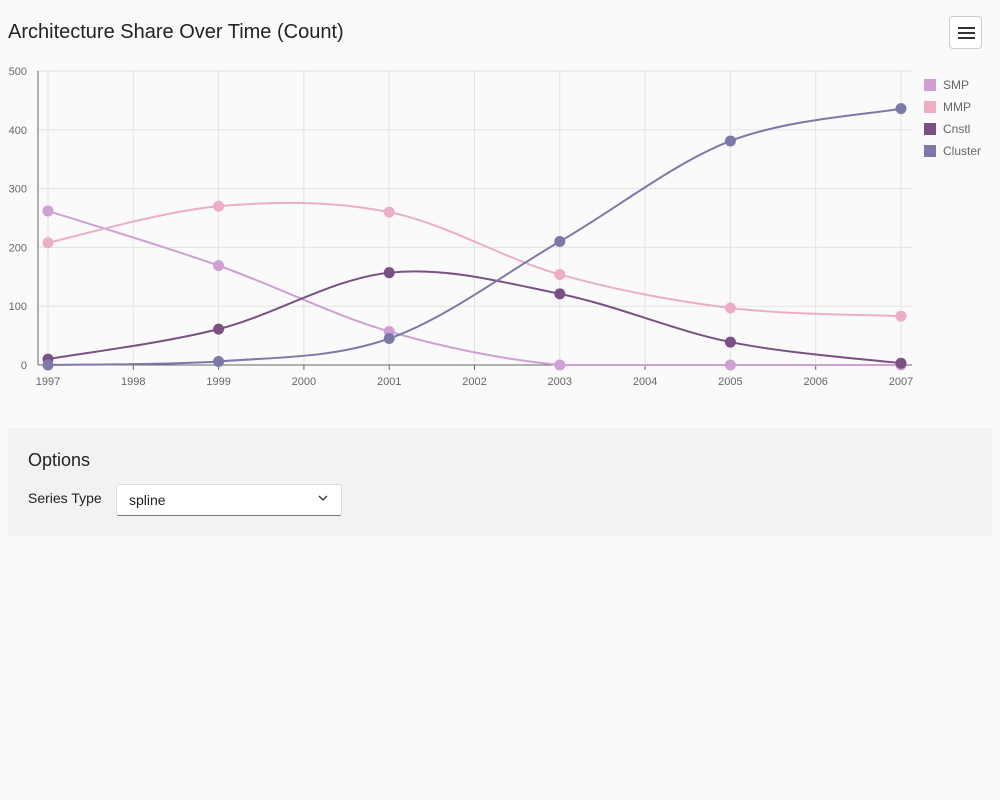 The height and width of the screenshot is (800, 1000). What do you see at coordinates (474, 382) in the screenshot?
I see `x-tick-label: 2002` at bounding box center [474, 382].